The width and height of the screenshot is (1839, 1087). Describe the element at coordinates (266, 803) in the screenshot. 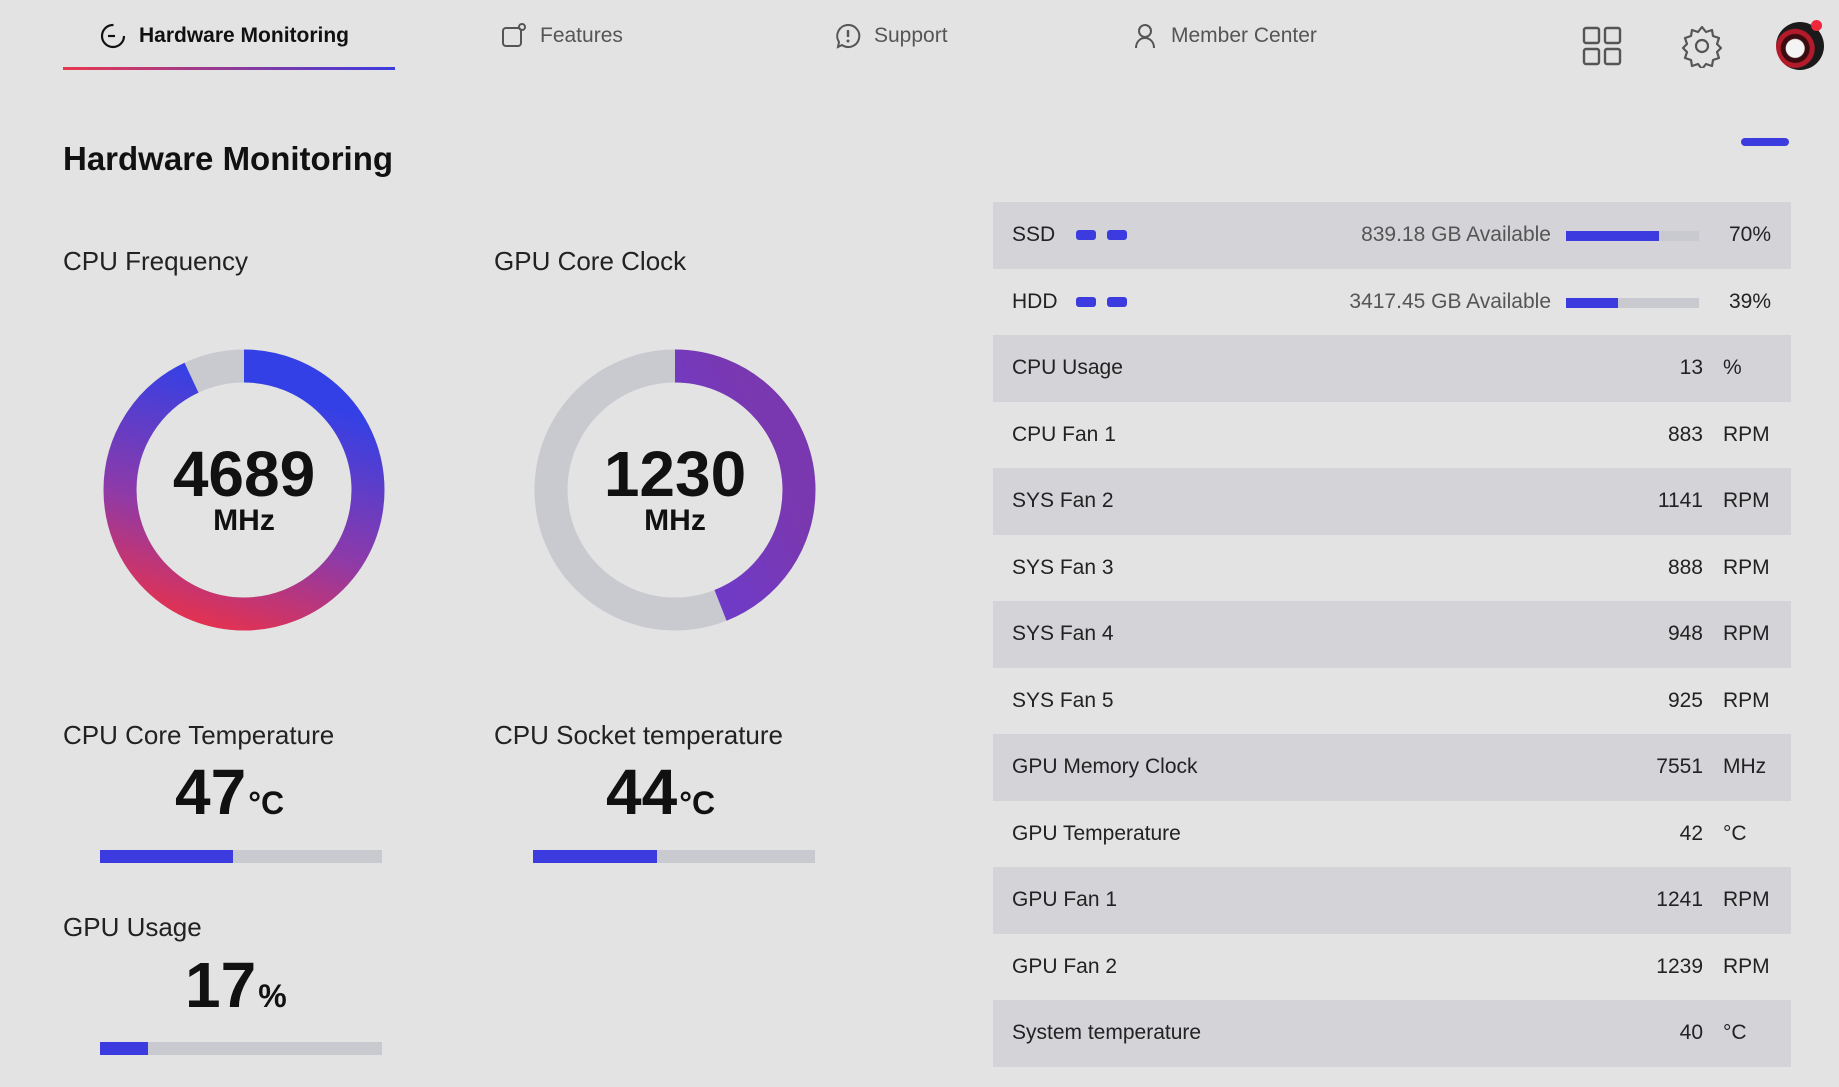

I see `cpu-core-temp-unit: °C` at that location.